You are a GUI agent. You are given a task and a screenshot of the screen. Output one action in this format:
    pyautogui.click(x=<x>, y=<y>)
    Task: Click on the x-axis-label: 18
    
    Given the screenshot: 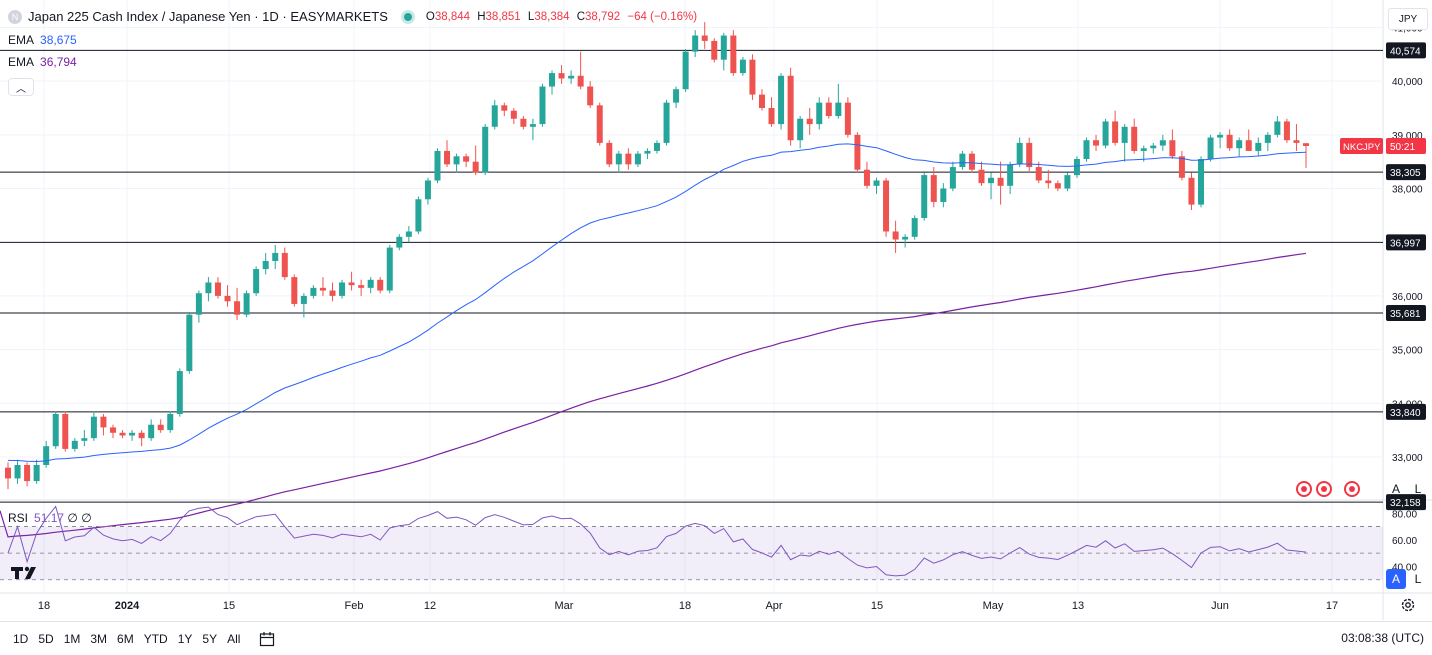 What is the action you would take?
    pyautogui.click(x=685, y=606)
    